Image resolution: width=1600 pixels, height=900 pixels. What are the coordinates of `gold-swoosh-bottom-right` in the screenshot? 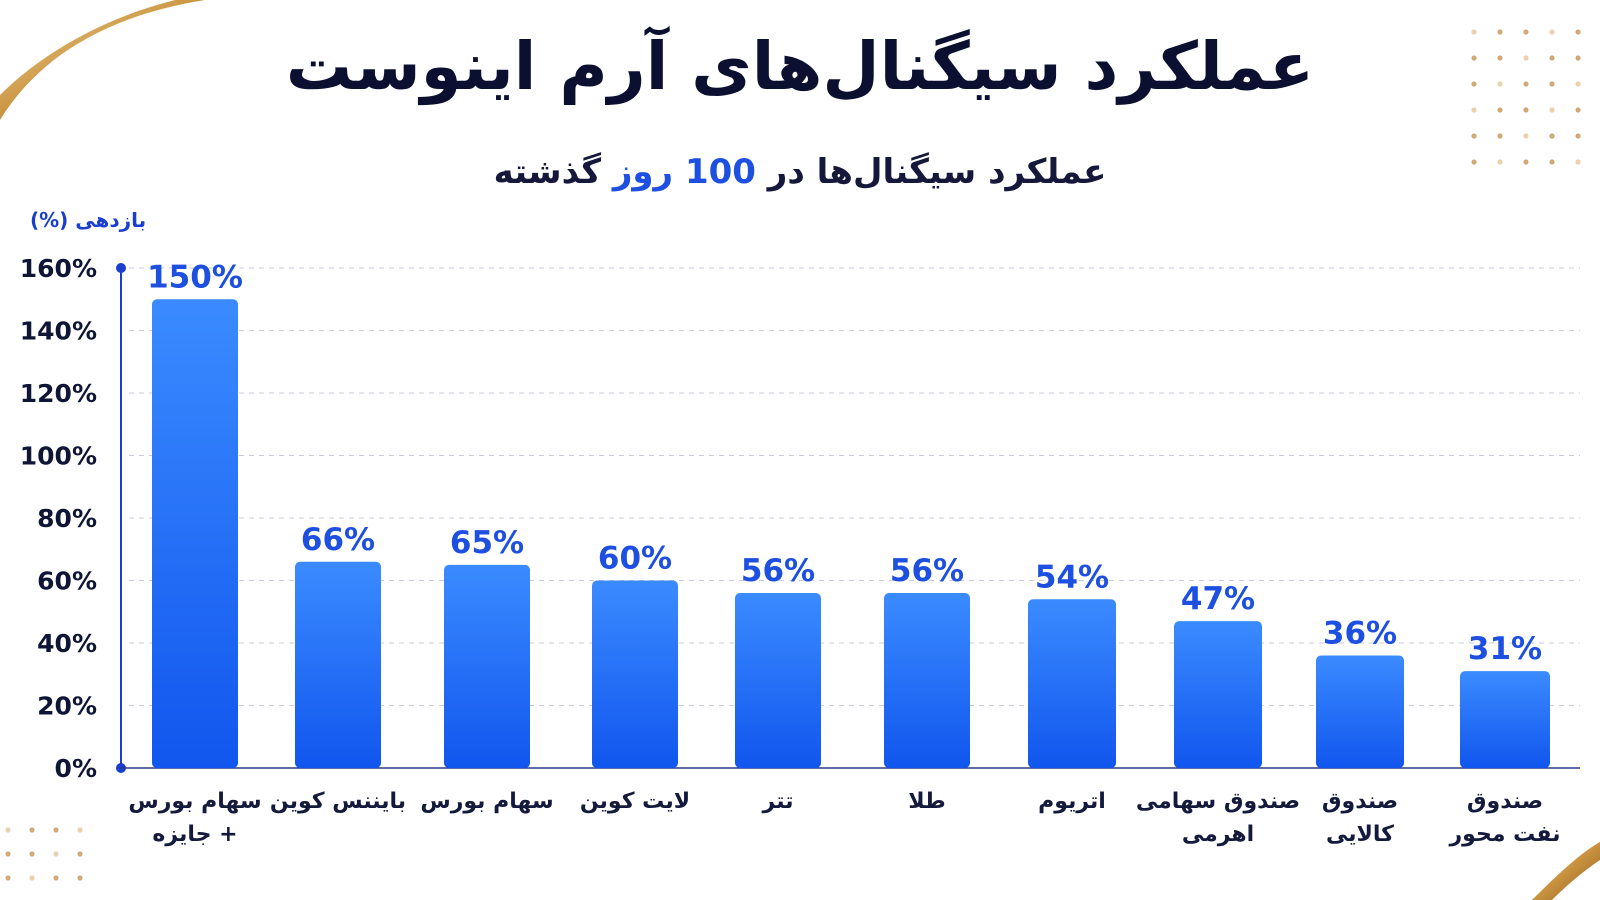 It's located at (1566, 871).